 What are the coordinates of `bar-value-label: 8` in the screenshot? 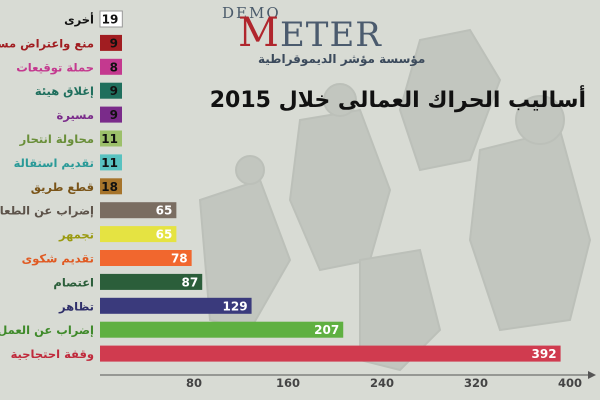 It's located at (114, 67).